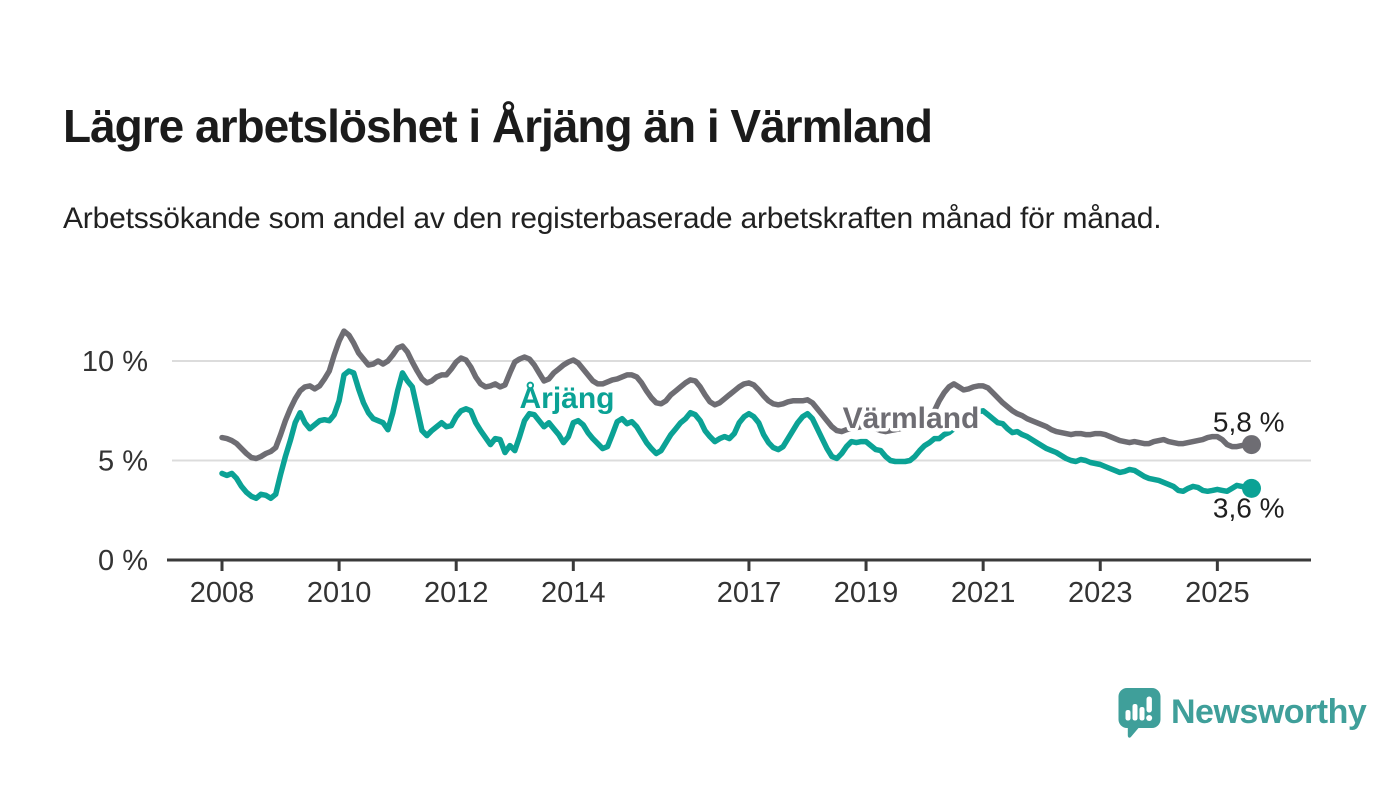 The height and width of the screenshot is (794, 1400). Describe the element at coordinates (123, 462) in the screenshot. I see `y-axis-tick-label: 5 %` at that location.